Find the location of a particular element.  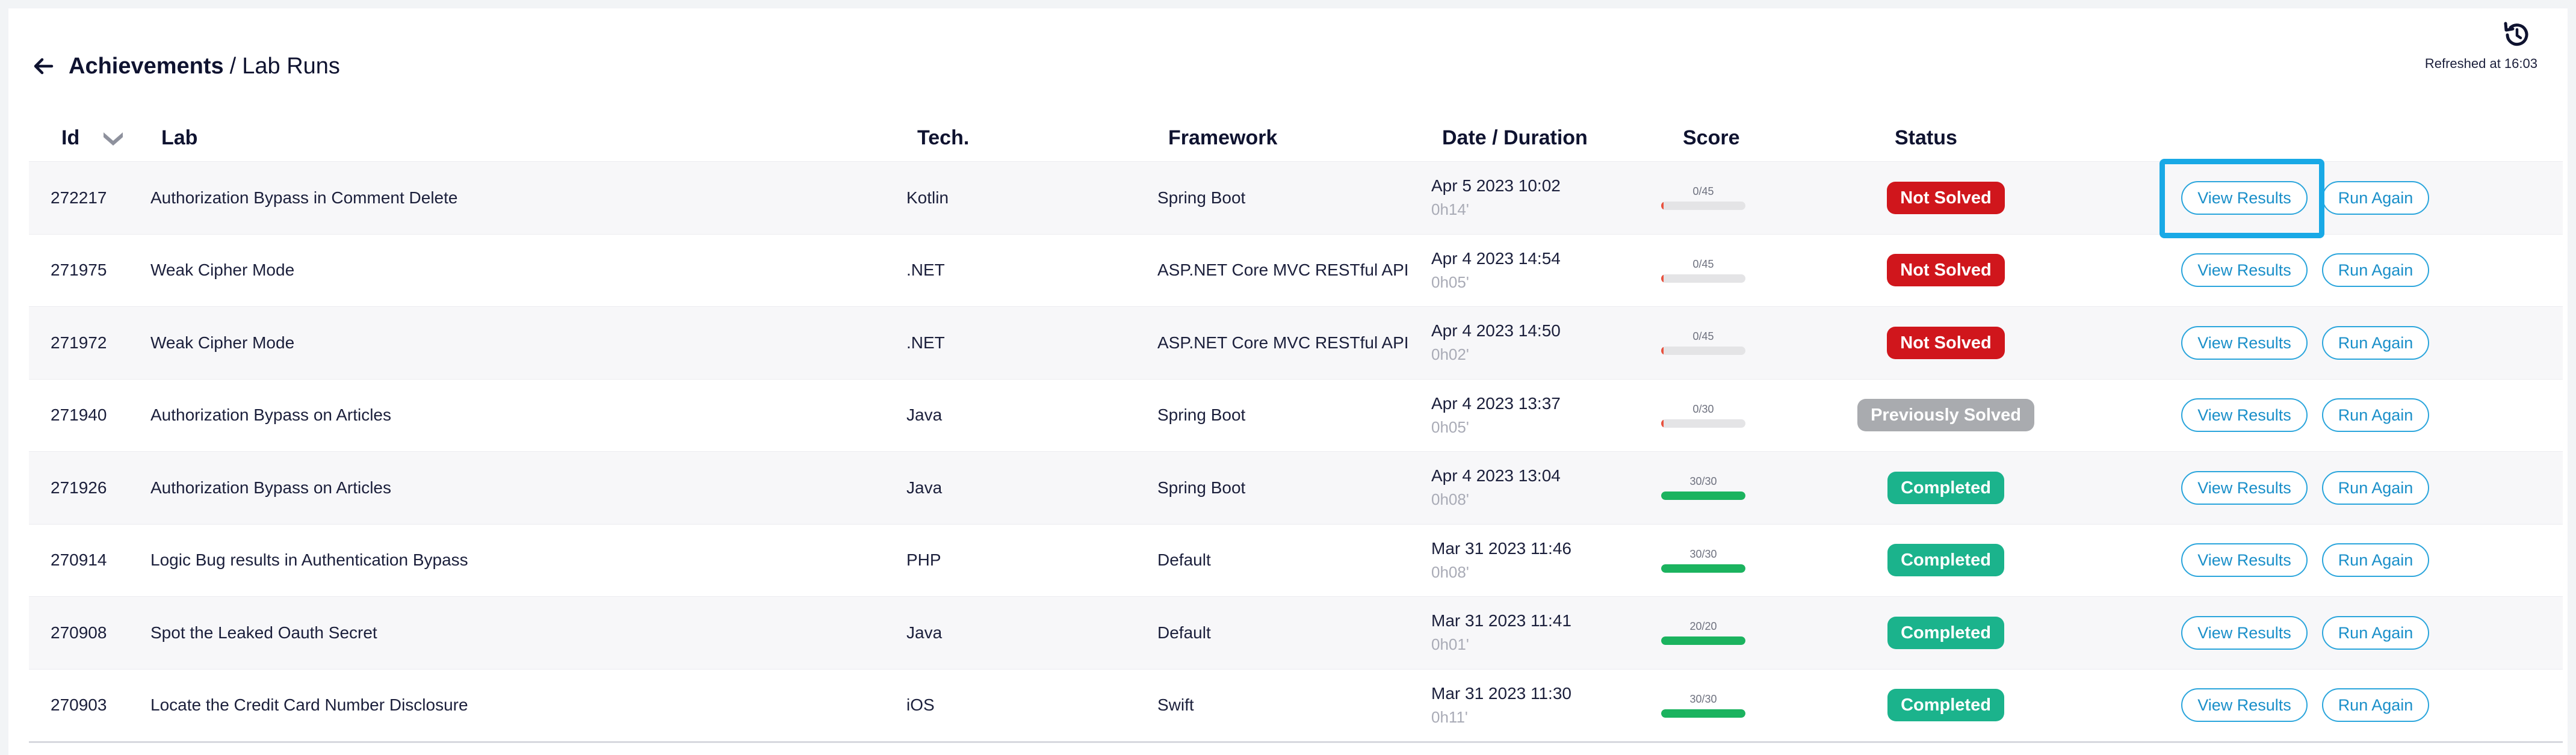

date-duration: Apr 4 2023 14:54 0h05' is located at coordinates (1496, 270).